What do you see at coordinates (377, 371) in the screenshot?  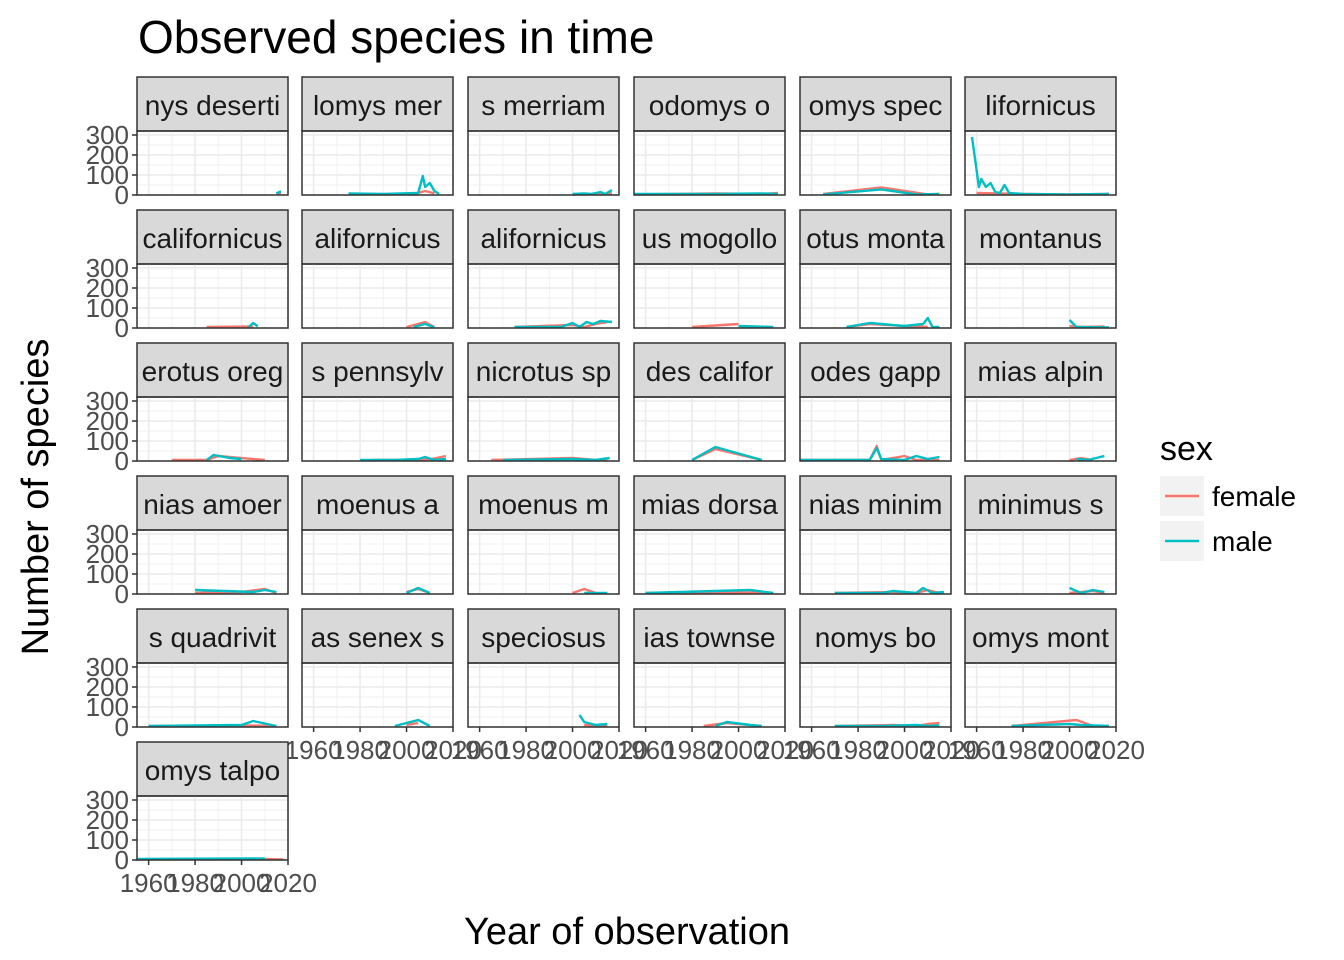 I see `facet-strip-label: s pennsylv` at bounding box center [377, 371].